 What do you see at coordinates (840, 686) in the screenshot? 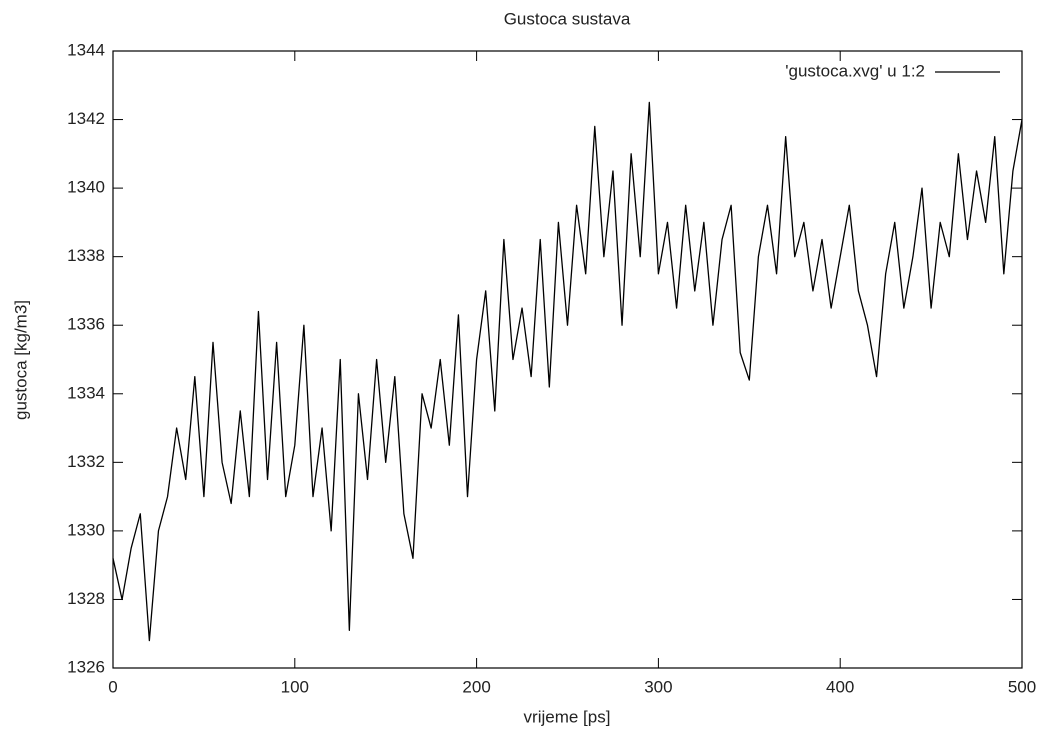
I see `x-tick-label: 400` at bounding box center [840, 686].